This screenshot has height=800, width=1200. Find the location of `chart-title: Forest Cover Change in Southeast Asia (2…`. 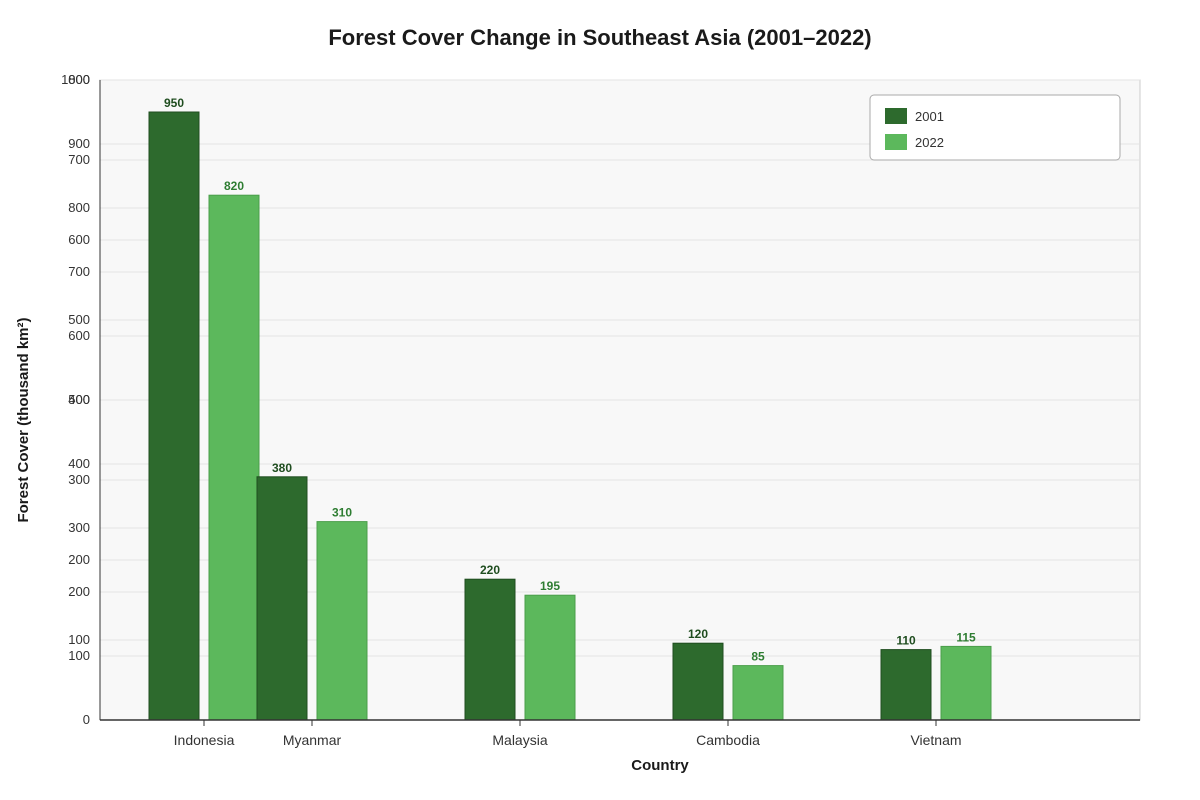

chart-title: Forest Cover Change in Southeast Asia (2… is located at coordinates (599, 37).